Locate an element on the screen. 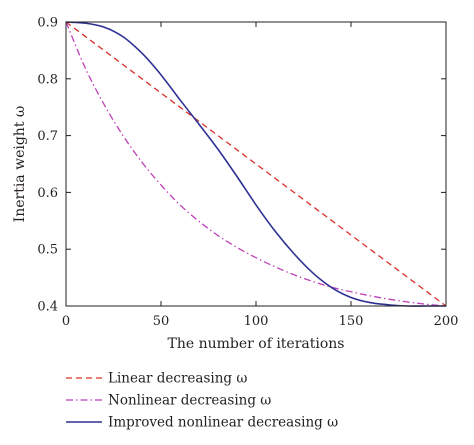  y-tick-label: 0.4 is located at coordinates (47, 307).